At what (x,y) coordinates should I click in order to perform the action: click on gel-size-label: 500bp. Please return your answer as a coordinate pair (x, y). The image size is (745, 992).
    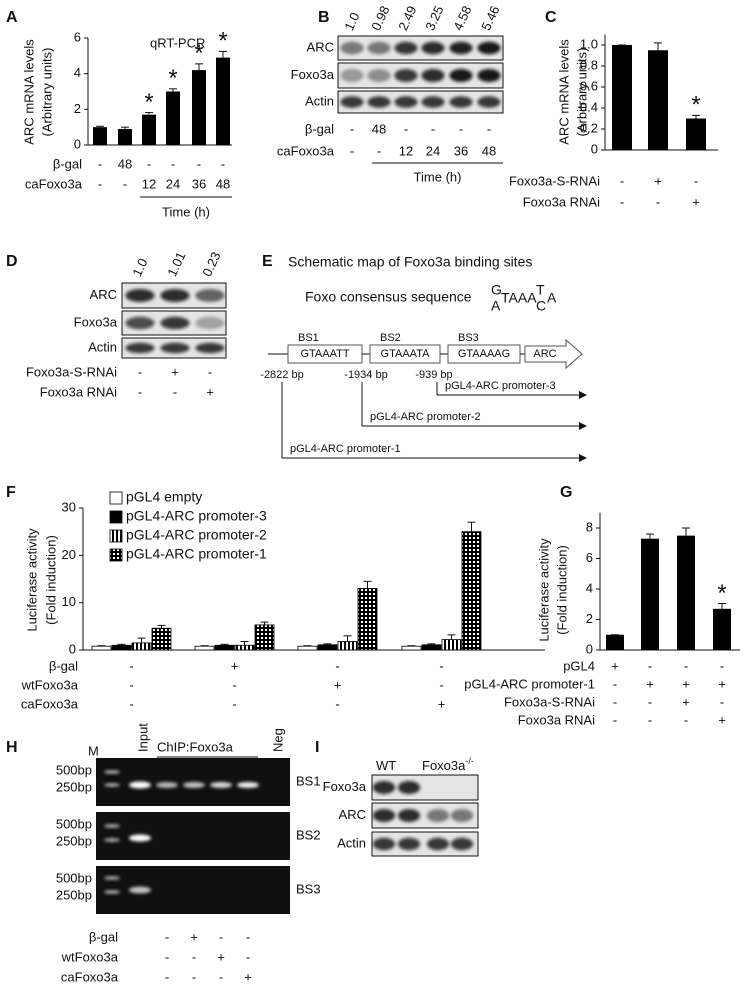
    Looking at the image, I should click on (74, 877).